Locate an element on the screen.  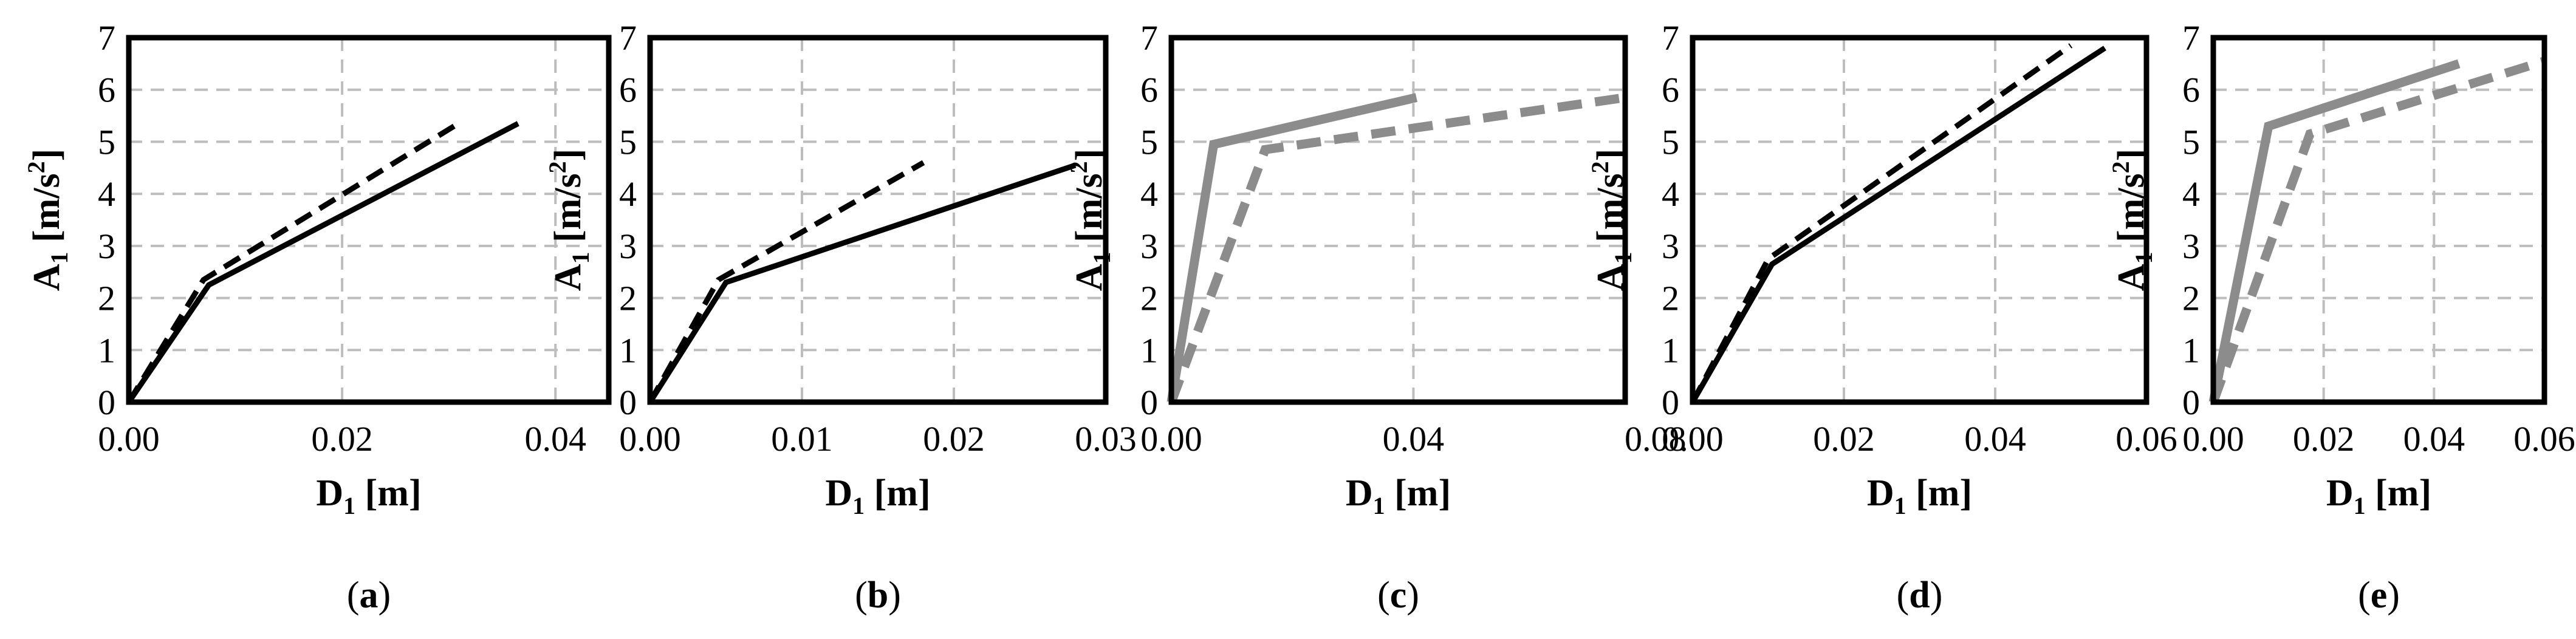
panel-caption: (d) is located at coordinates (1920, 595).